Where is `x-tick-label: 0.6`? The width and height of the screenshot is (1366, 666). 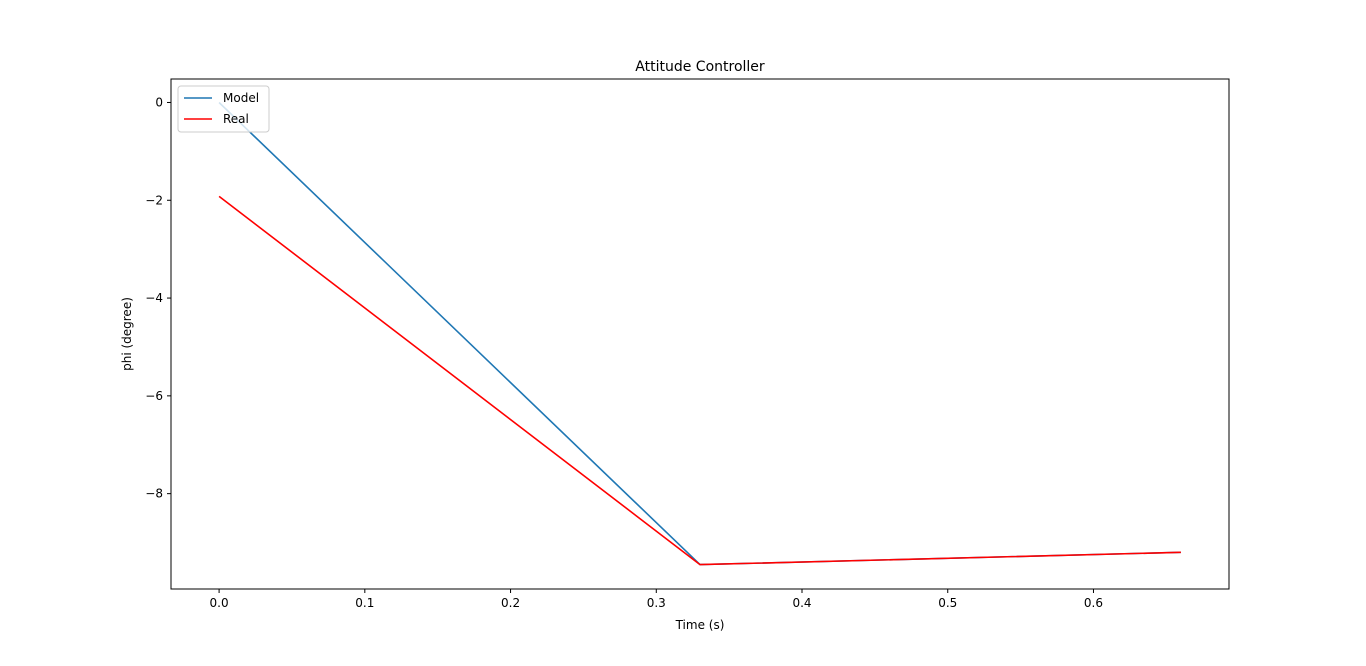 x-tick-label: 0.6 is located at coordinates (1093, 603).